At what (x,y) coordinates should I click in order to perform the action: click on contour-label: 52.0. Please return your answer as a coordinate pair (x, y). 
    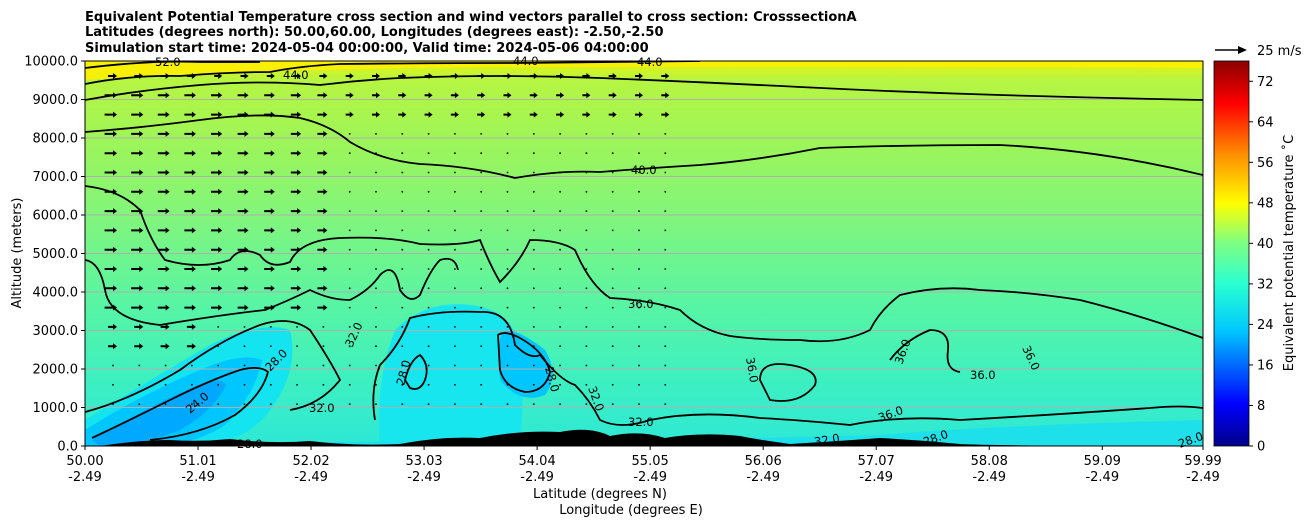
    Looking at the image, I should click on (168, 62).